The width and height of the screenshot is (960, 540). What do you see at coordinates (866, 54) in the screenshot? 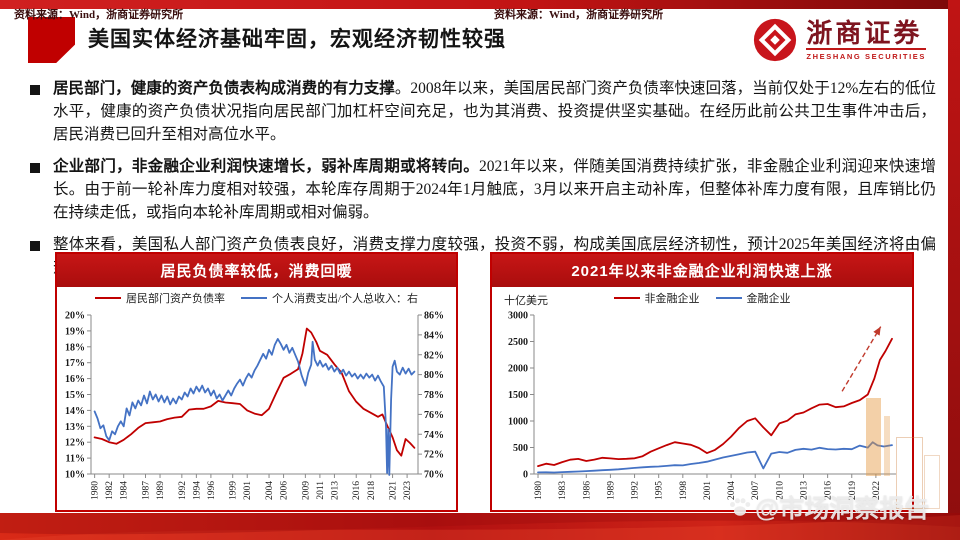
I see `logo-name-en: ZHESHANG SECURITIES` at bounding box center [866, 54].